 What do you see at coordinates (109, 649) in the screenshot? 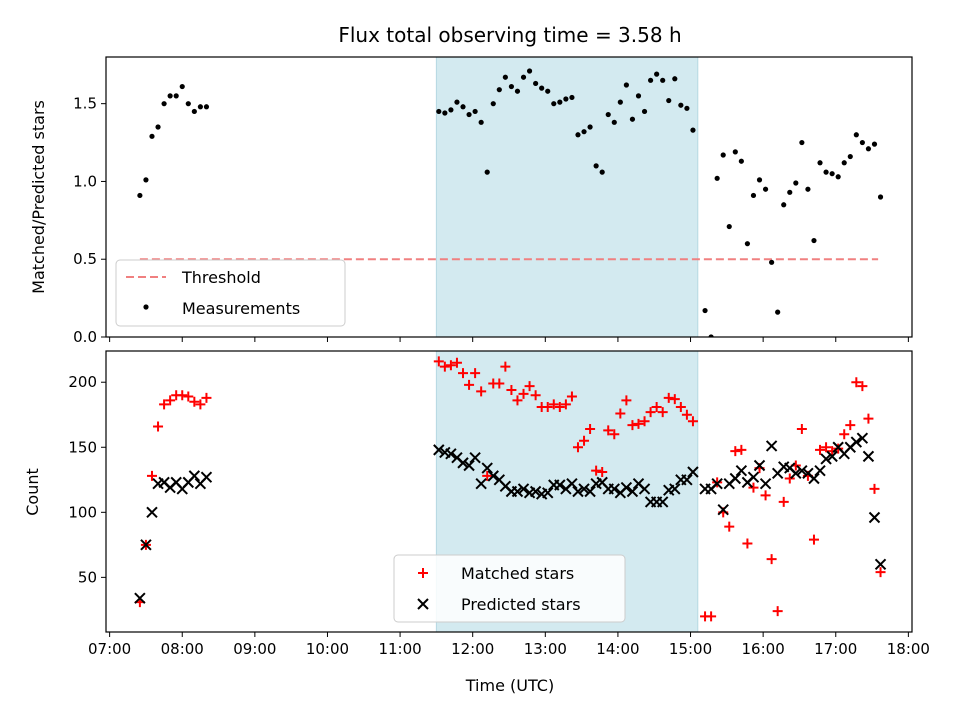
I see `x-tick-label: 07:00` at bounding box center [109, 649].